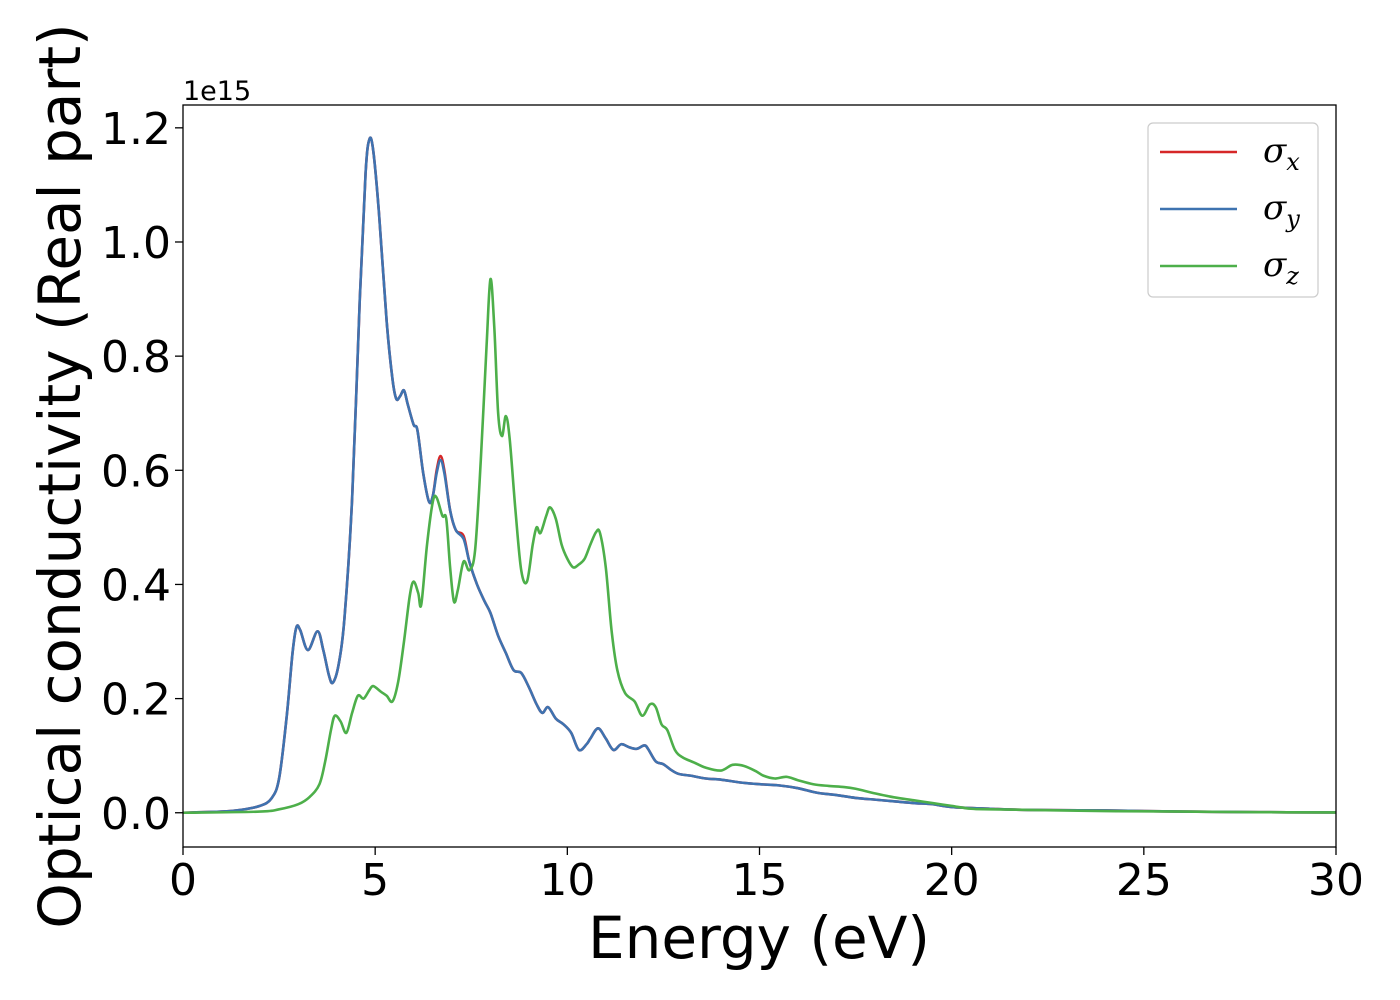 This screenshot has height=1000, width=1400. What do you see at coordinates (60, 475) in the screenshot?
I see `y-axis-label: Optical conductivity (Real part)` at bounding box center [60, 475].